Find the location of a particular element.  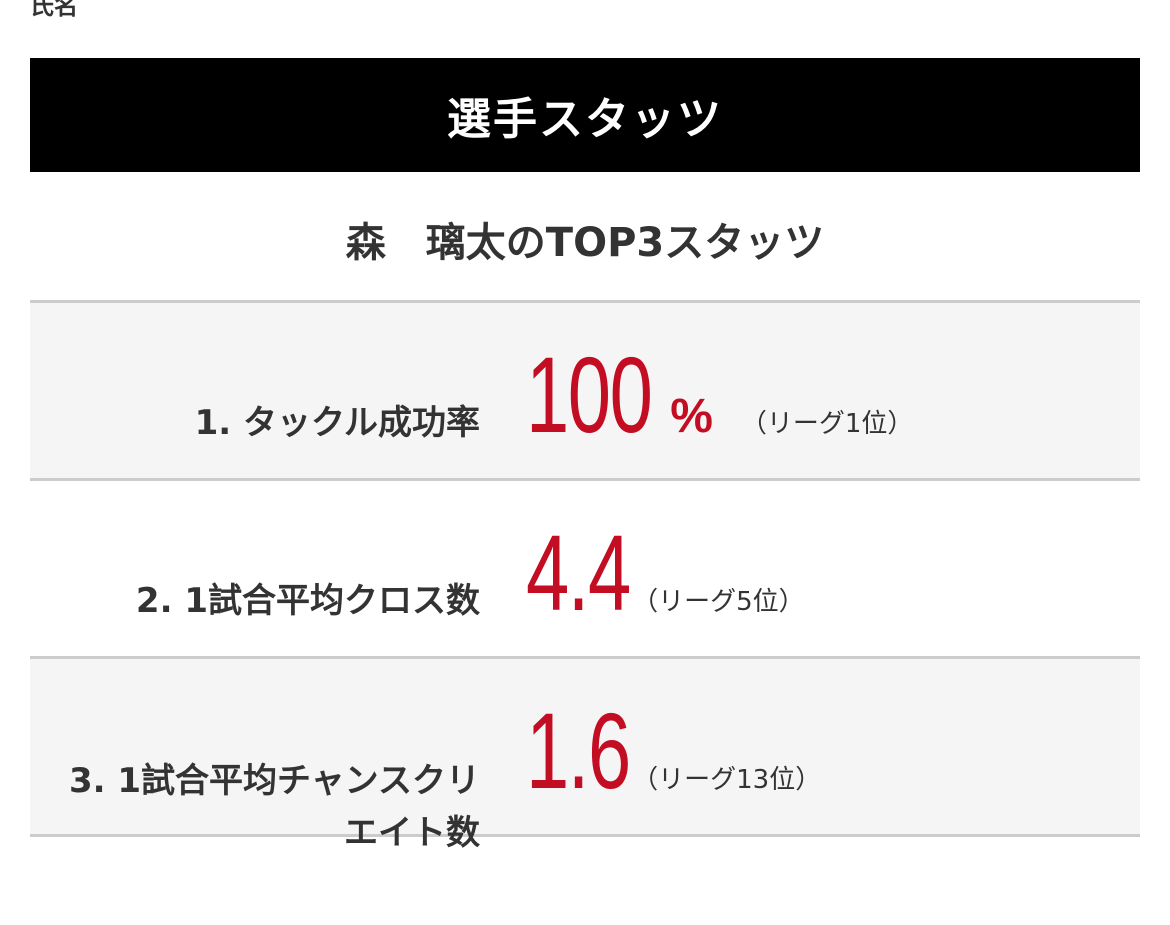

stat-rank: （リーグ1位） is located at coordinates (827, 424).